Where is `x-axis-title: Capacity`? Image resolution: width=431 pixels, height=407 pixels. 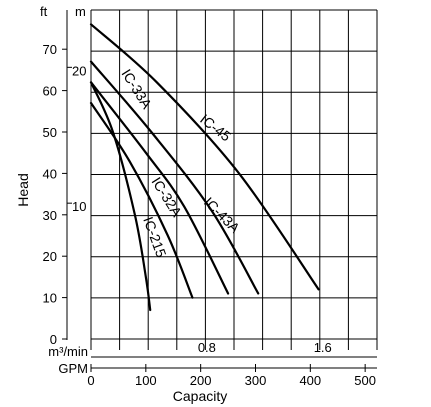
x-axis-title: Capacity is located at coordinates (200, 396).